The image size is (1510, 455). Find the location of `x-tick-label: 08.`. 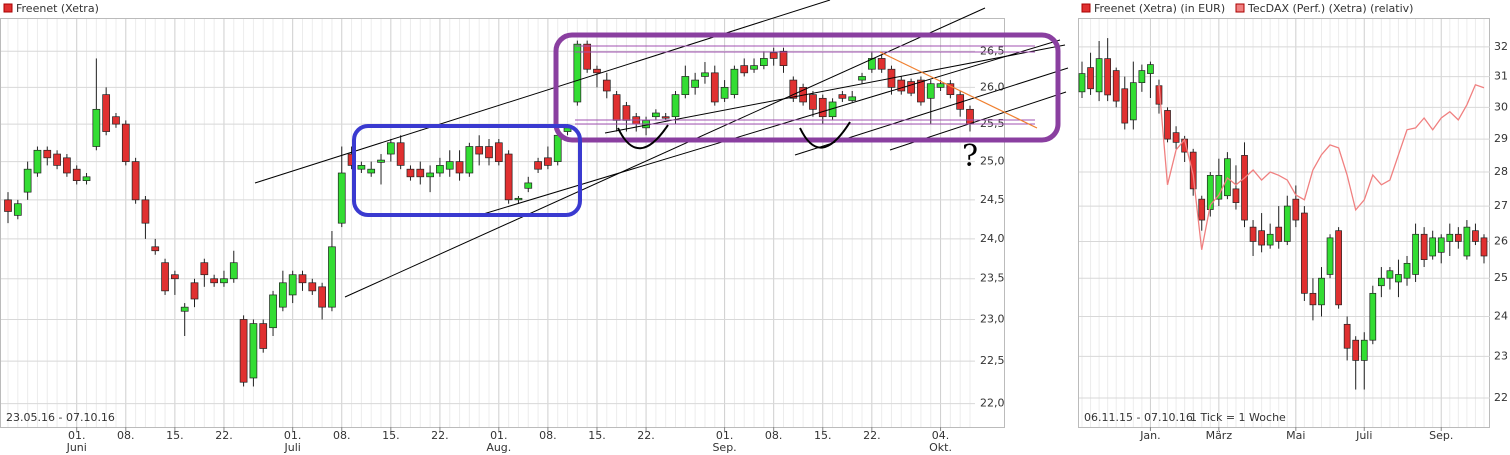

x-tick-label: 08. is located at coordinates (342, 435).